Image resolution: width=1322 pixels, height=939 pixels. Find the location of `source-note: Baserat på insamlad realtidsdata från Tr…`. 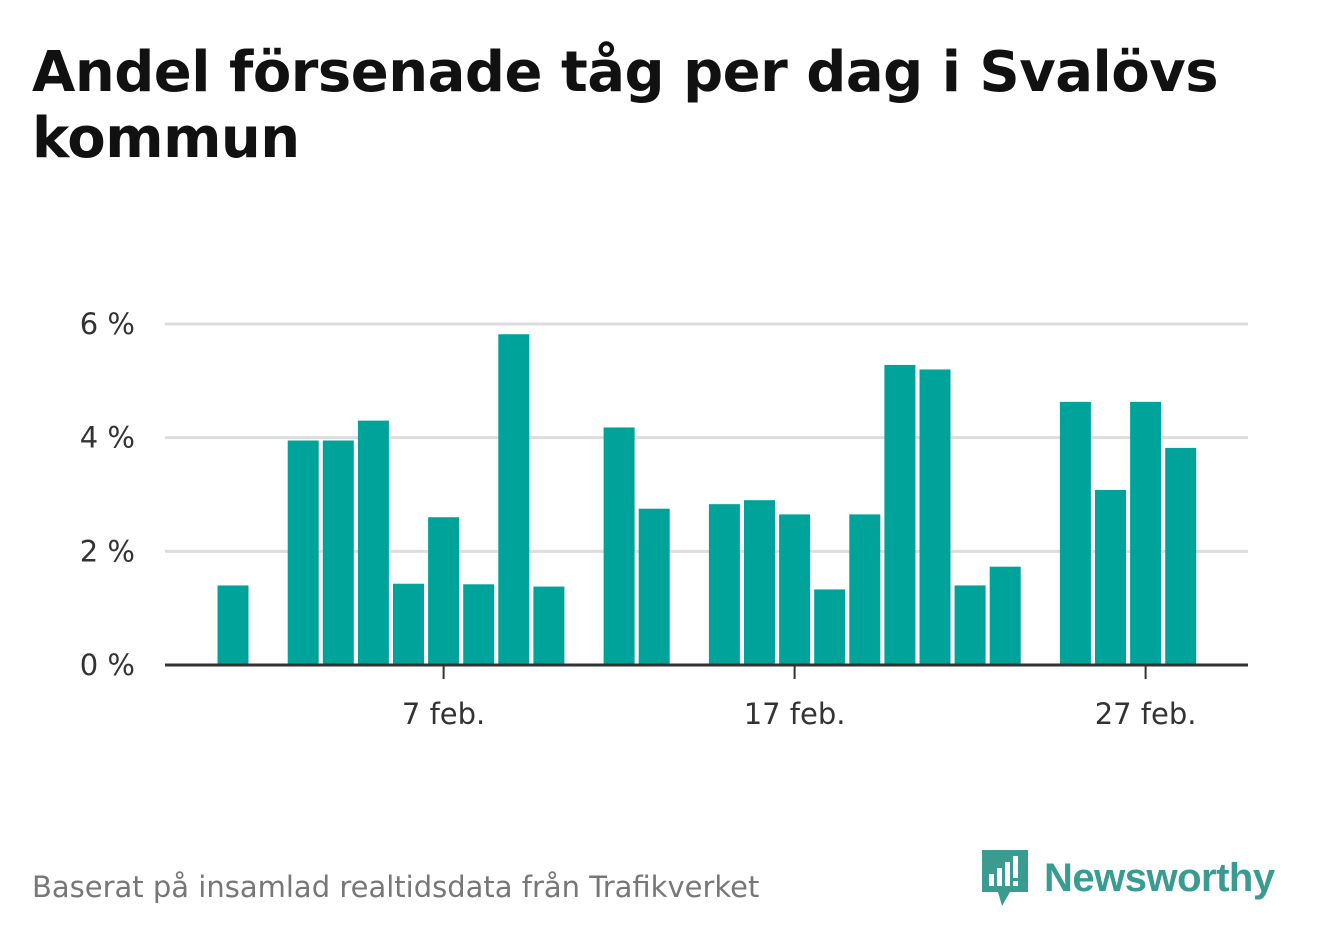

source-note: Baserat på insamlad realtidsdata från Tr… is located at coordinates (396, 887).